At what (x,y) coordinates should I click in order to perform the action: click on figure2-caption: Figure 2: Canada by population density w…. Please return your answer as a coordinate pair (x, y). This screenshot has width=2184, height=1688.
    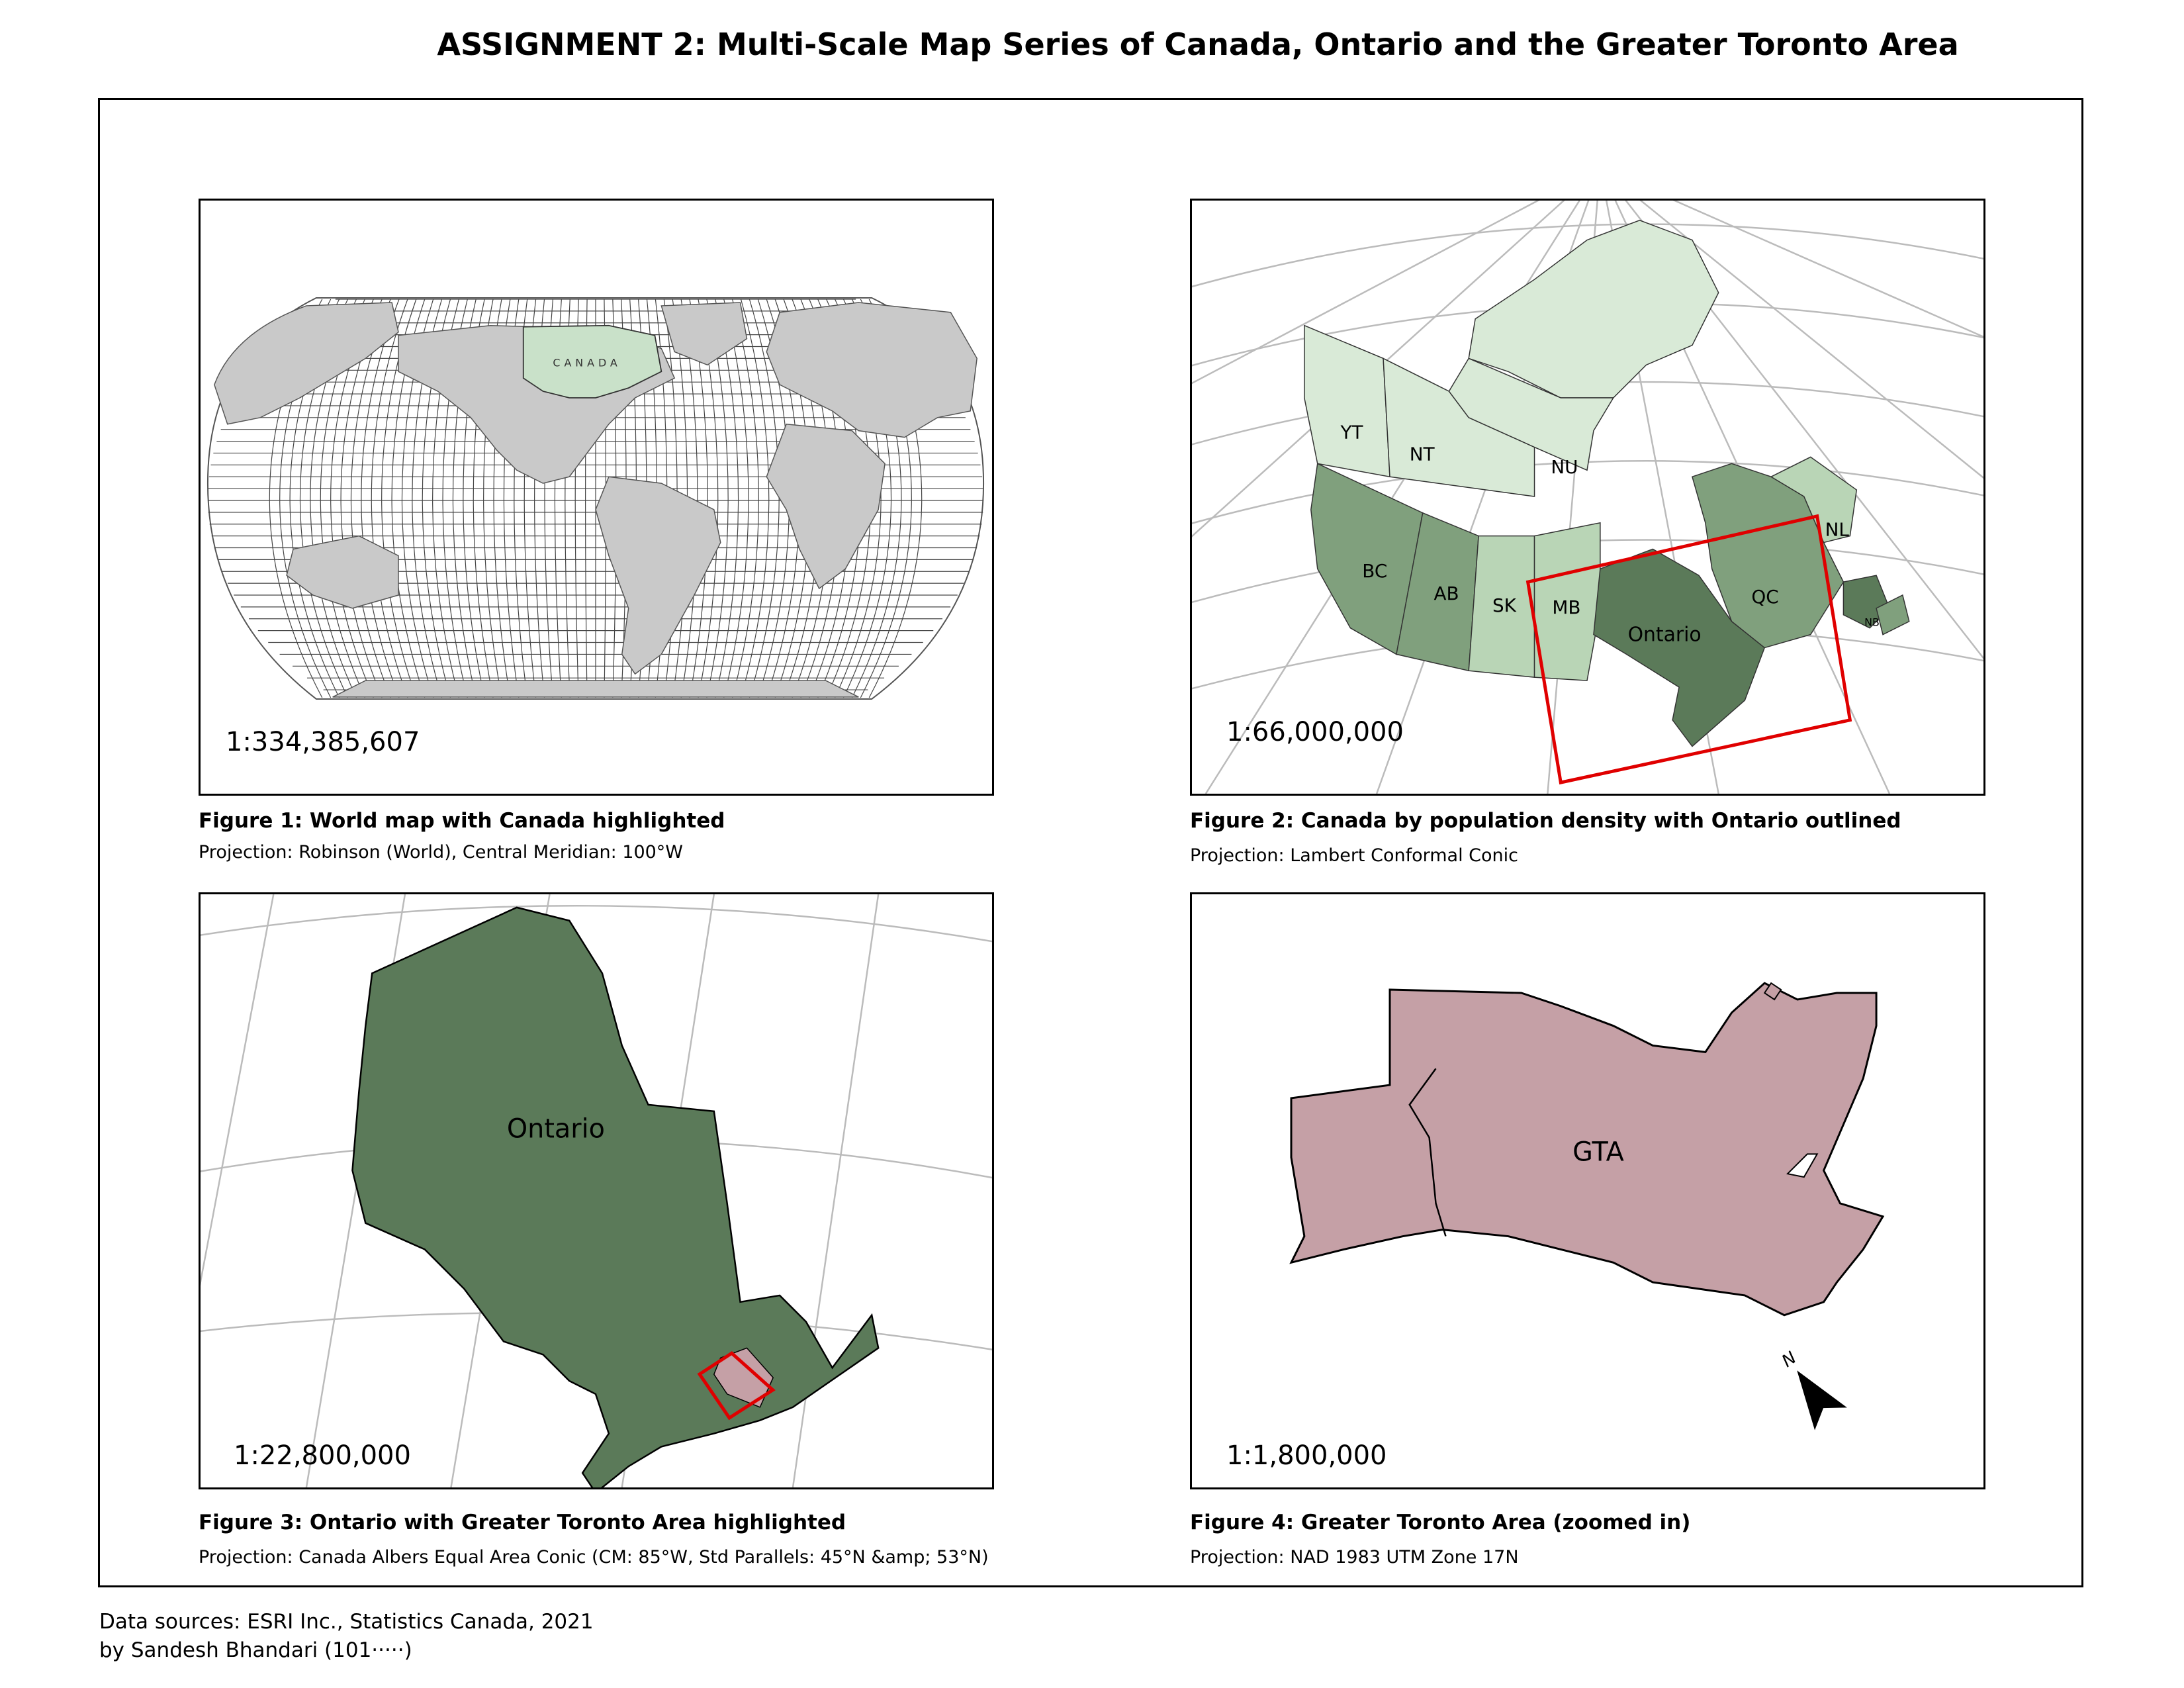
    Looking at the image, I should click on (1545, 821).